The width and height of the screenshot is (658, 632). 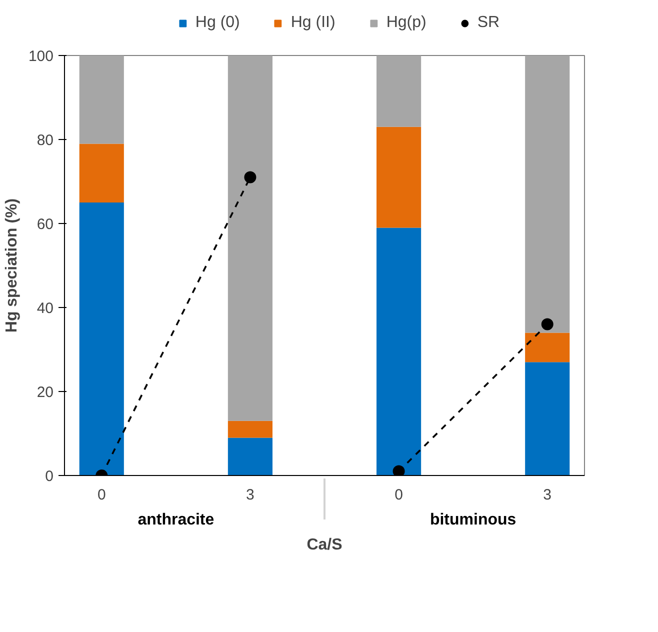 I want to click on legend-label: Hg (0), so click(x=217, y=23).